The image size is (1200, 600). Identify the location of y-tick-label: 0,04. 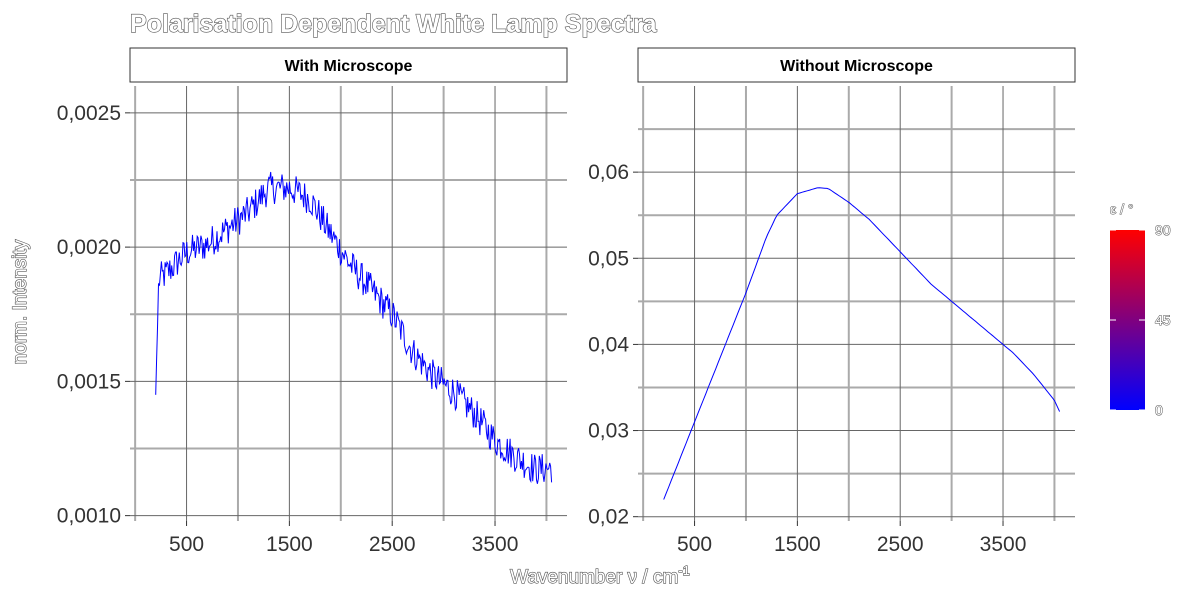
(608, 344).